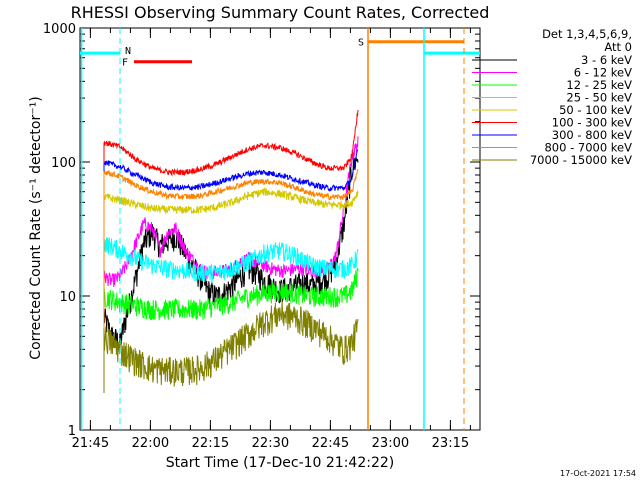 Image resolution: width=640 pixels, height=480 pixels. What do you see at coordinates (606, 60) in the screenshot?
I see `legend-entry: 3 - 6 keV` at bounding box center [606, 60].